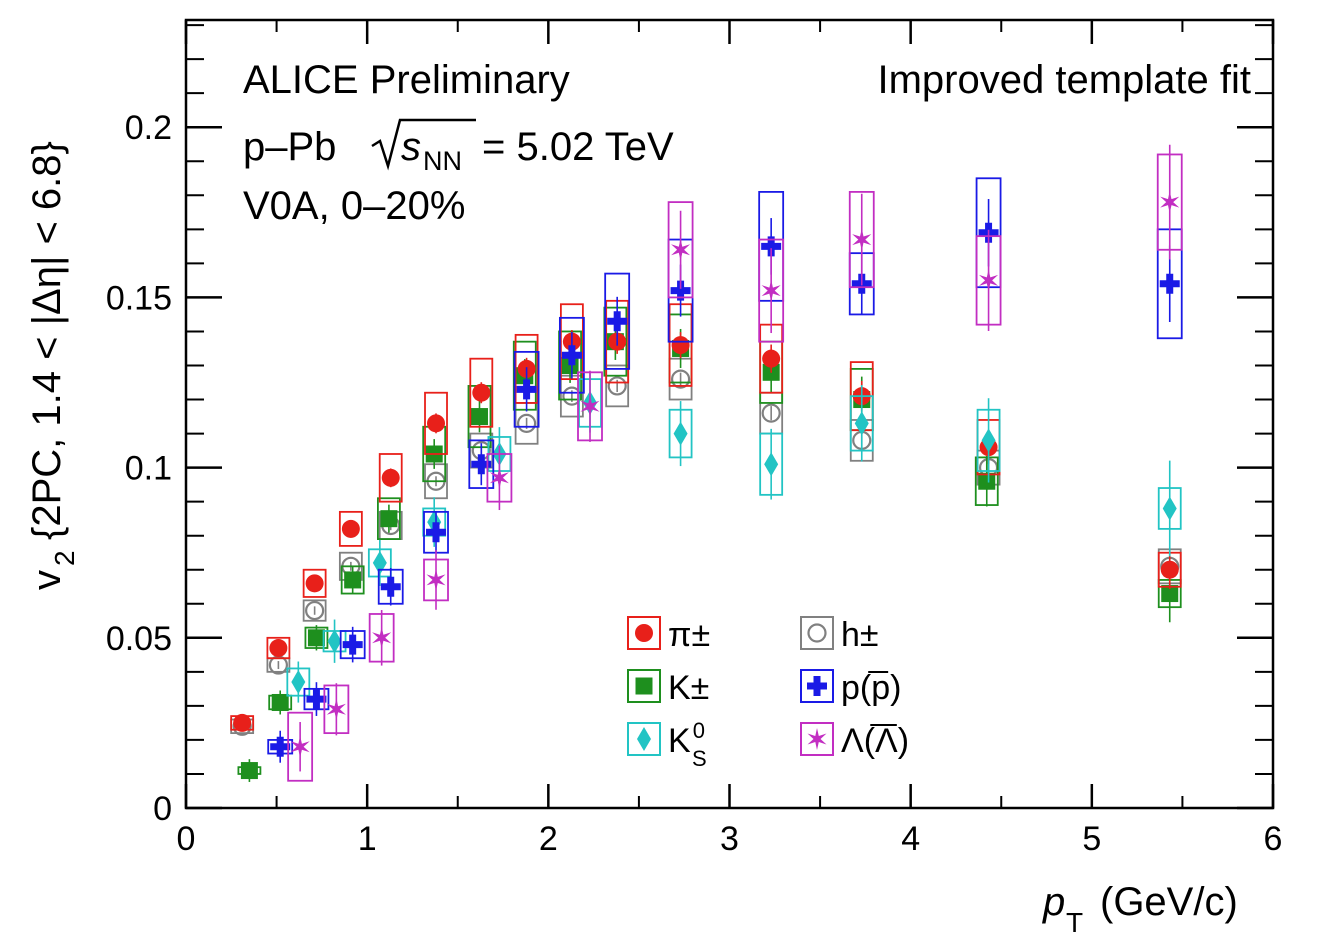 The width and height of the screenshot is (1327, 947). I want to click on x-tick-label: 1, so click(367, 839).